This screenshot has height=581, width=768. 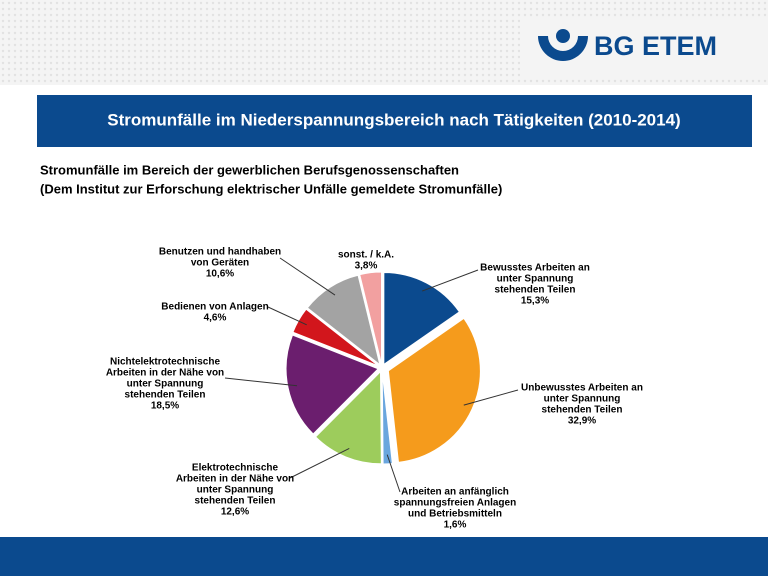 I want to click on logo-area, so click(x=644, y=48).